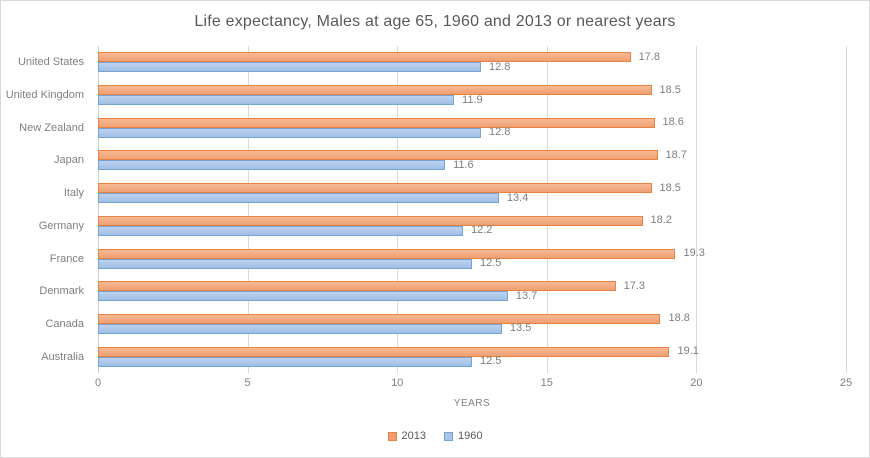 This screenshot has height=458, width=870. What do you see at coordinates (413, 436) in the screenshot?
I see `legend-label-2013: 2013` at bounding box center [413, 436].